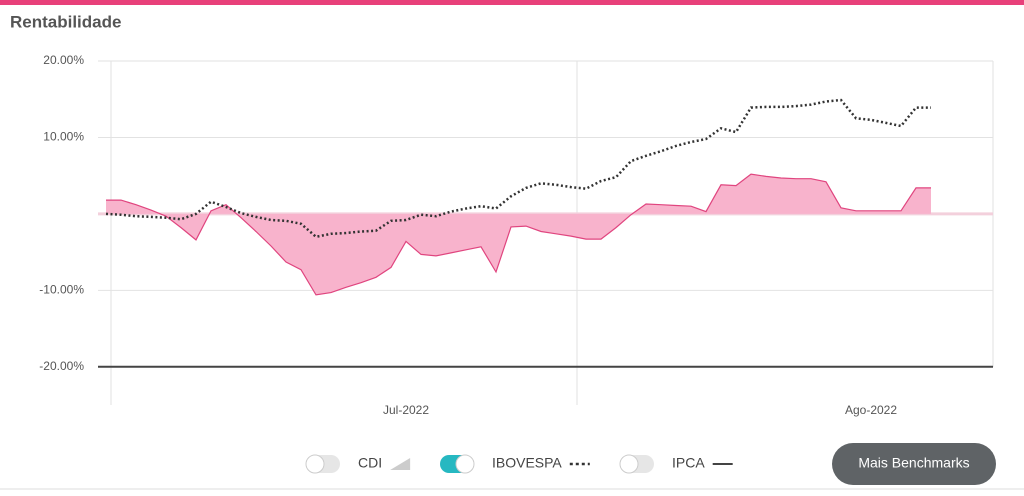 This screenshot has height=496, width=1024. I want to click on y-tick-label: -10.00%, so click(61, 290).